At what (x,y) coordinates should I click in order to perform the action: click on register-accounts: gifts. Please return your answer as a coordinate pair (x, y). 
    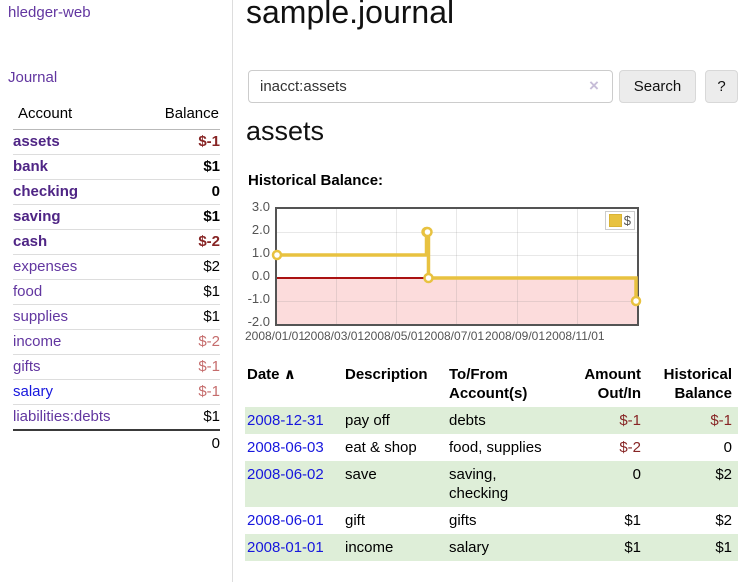
    Looking at the image, I should click on (463, 520).